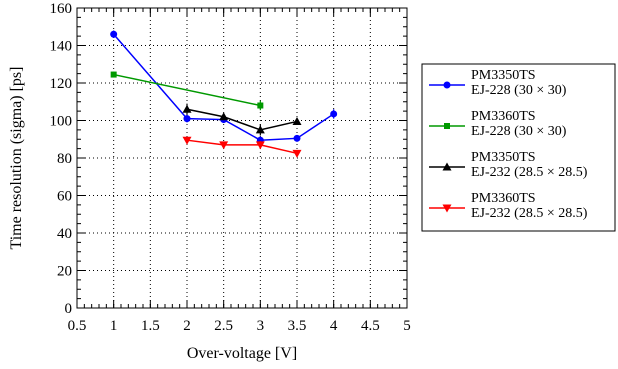 This screenshot has width=618, height=369. Describe the element at coordinates (187, 326) in the screenshot. I see `x-tick-label: 2` at that location.